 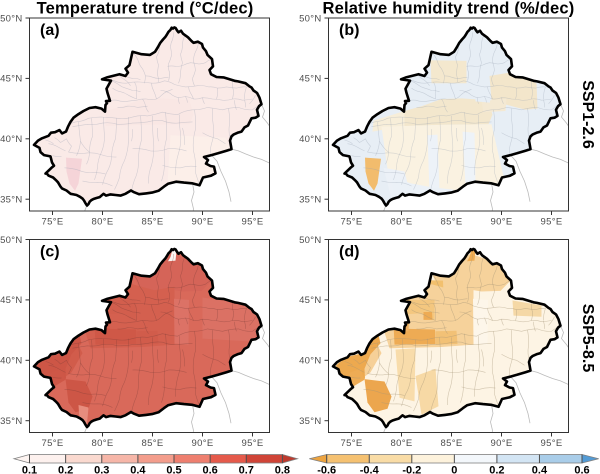 I want to click on svg-text: Temperature trend (°C/dec), so click(x=145, y=9).